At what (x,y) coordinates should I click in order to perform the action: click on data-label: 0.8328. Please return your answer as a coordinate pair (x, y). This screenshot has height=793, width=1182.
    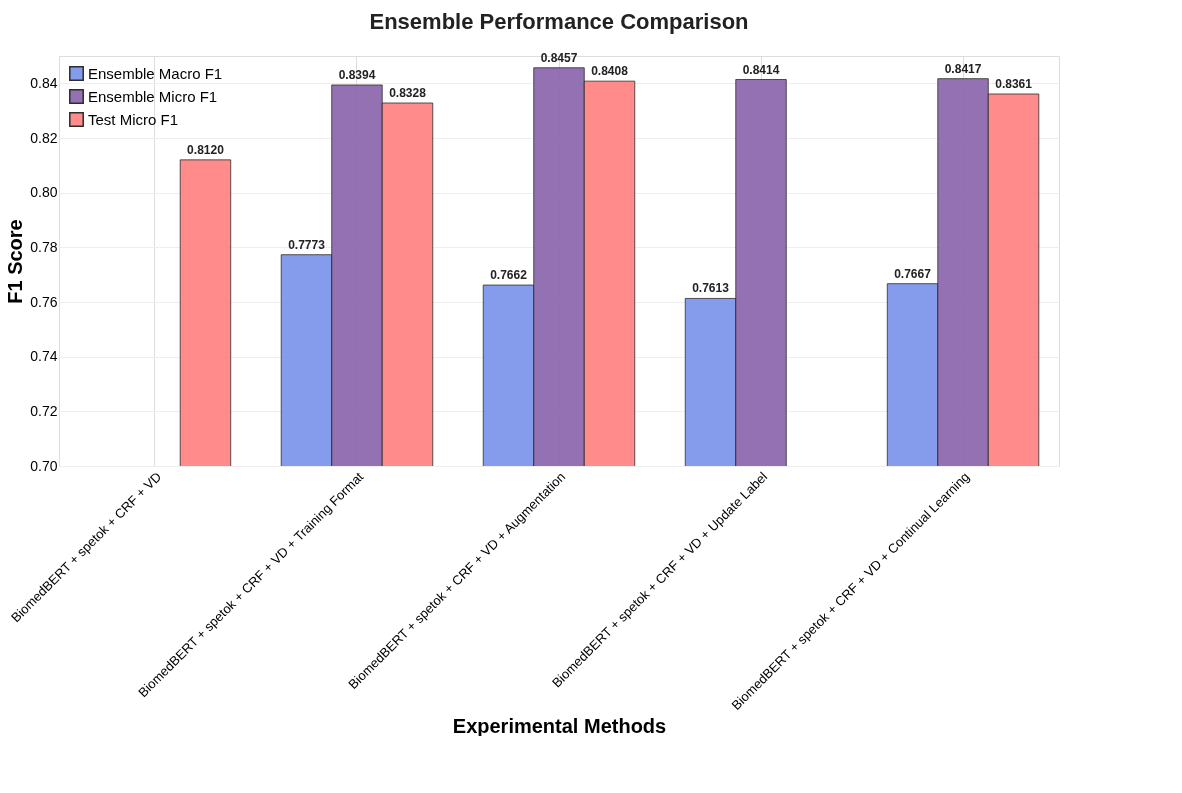
    Looking at the image, I should click on (408, 93).